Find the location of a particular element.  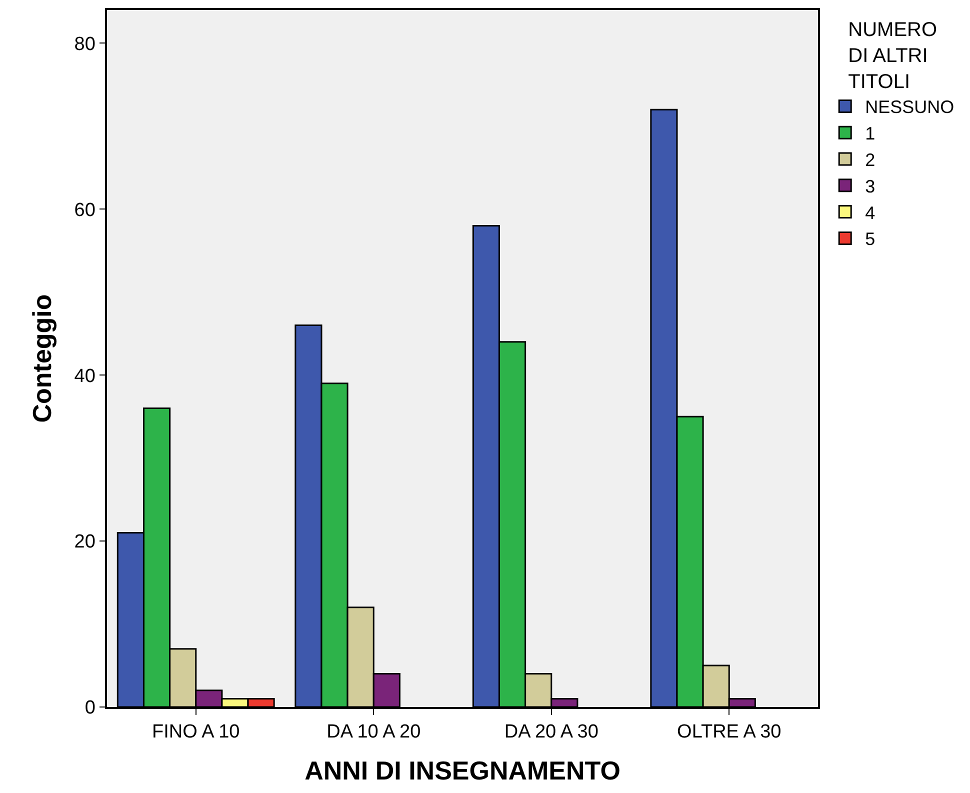

x-axis-title: ANNI DI INSEGNAMENTO is located at coordinates (462, 771).